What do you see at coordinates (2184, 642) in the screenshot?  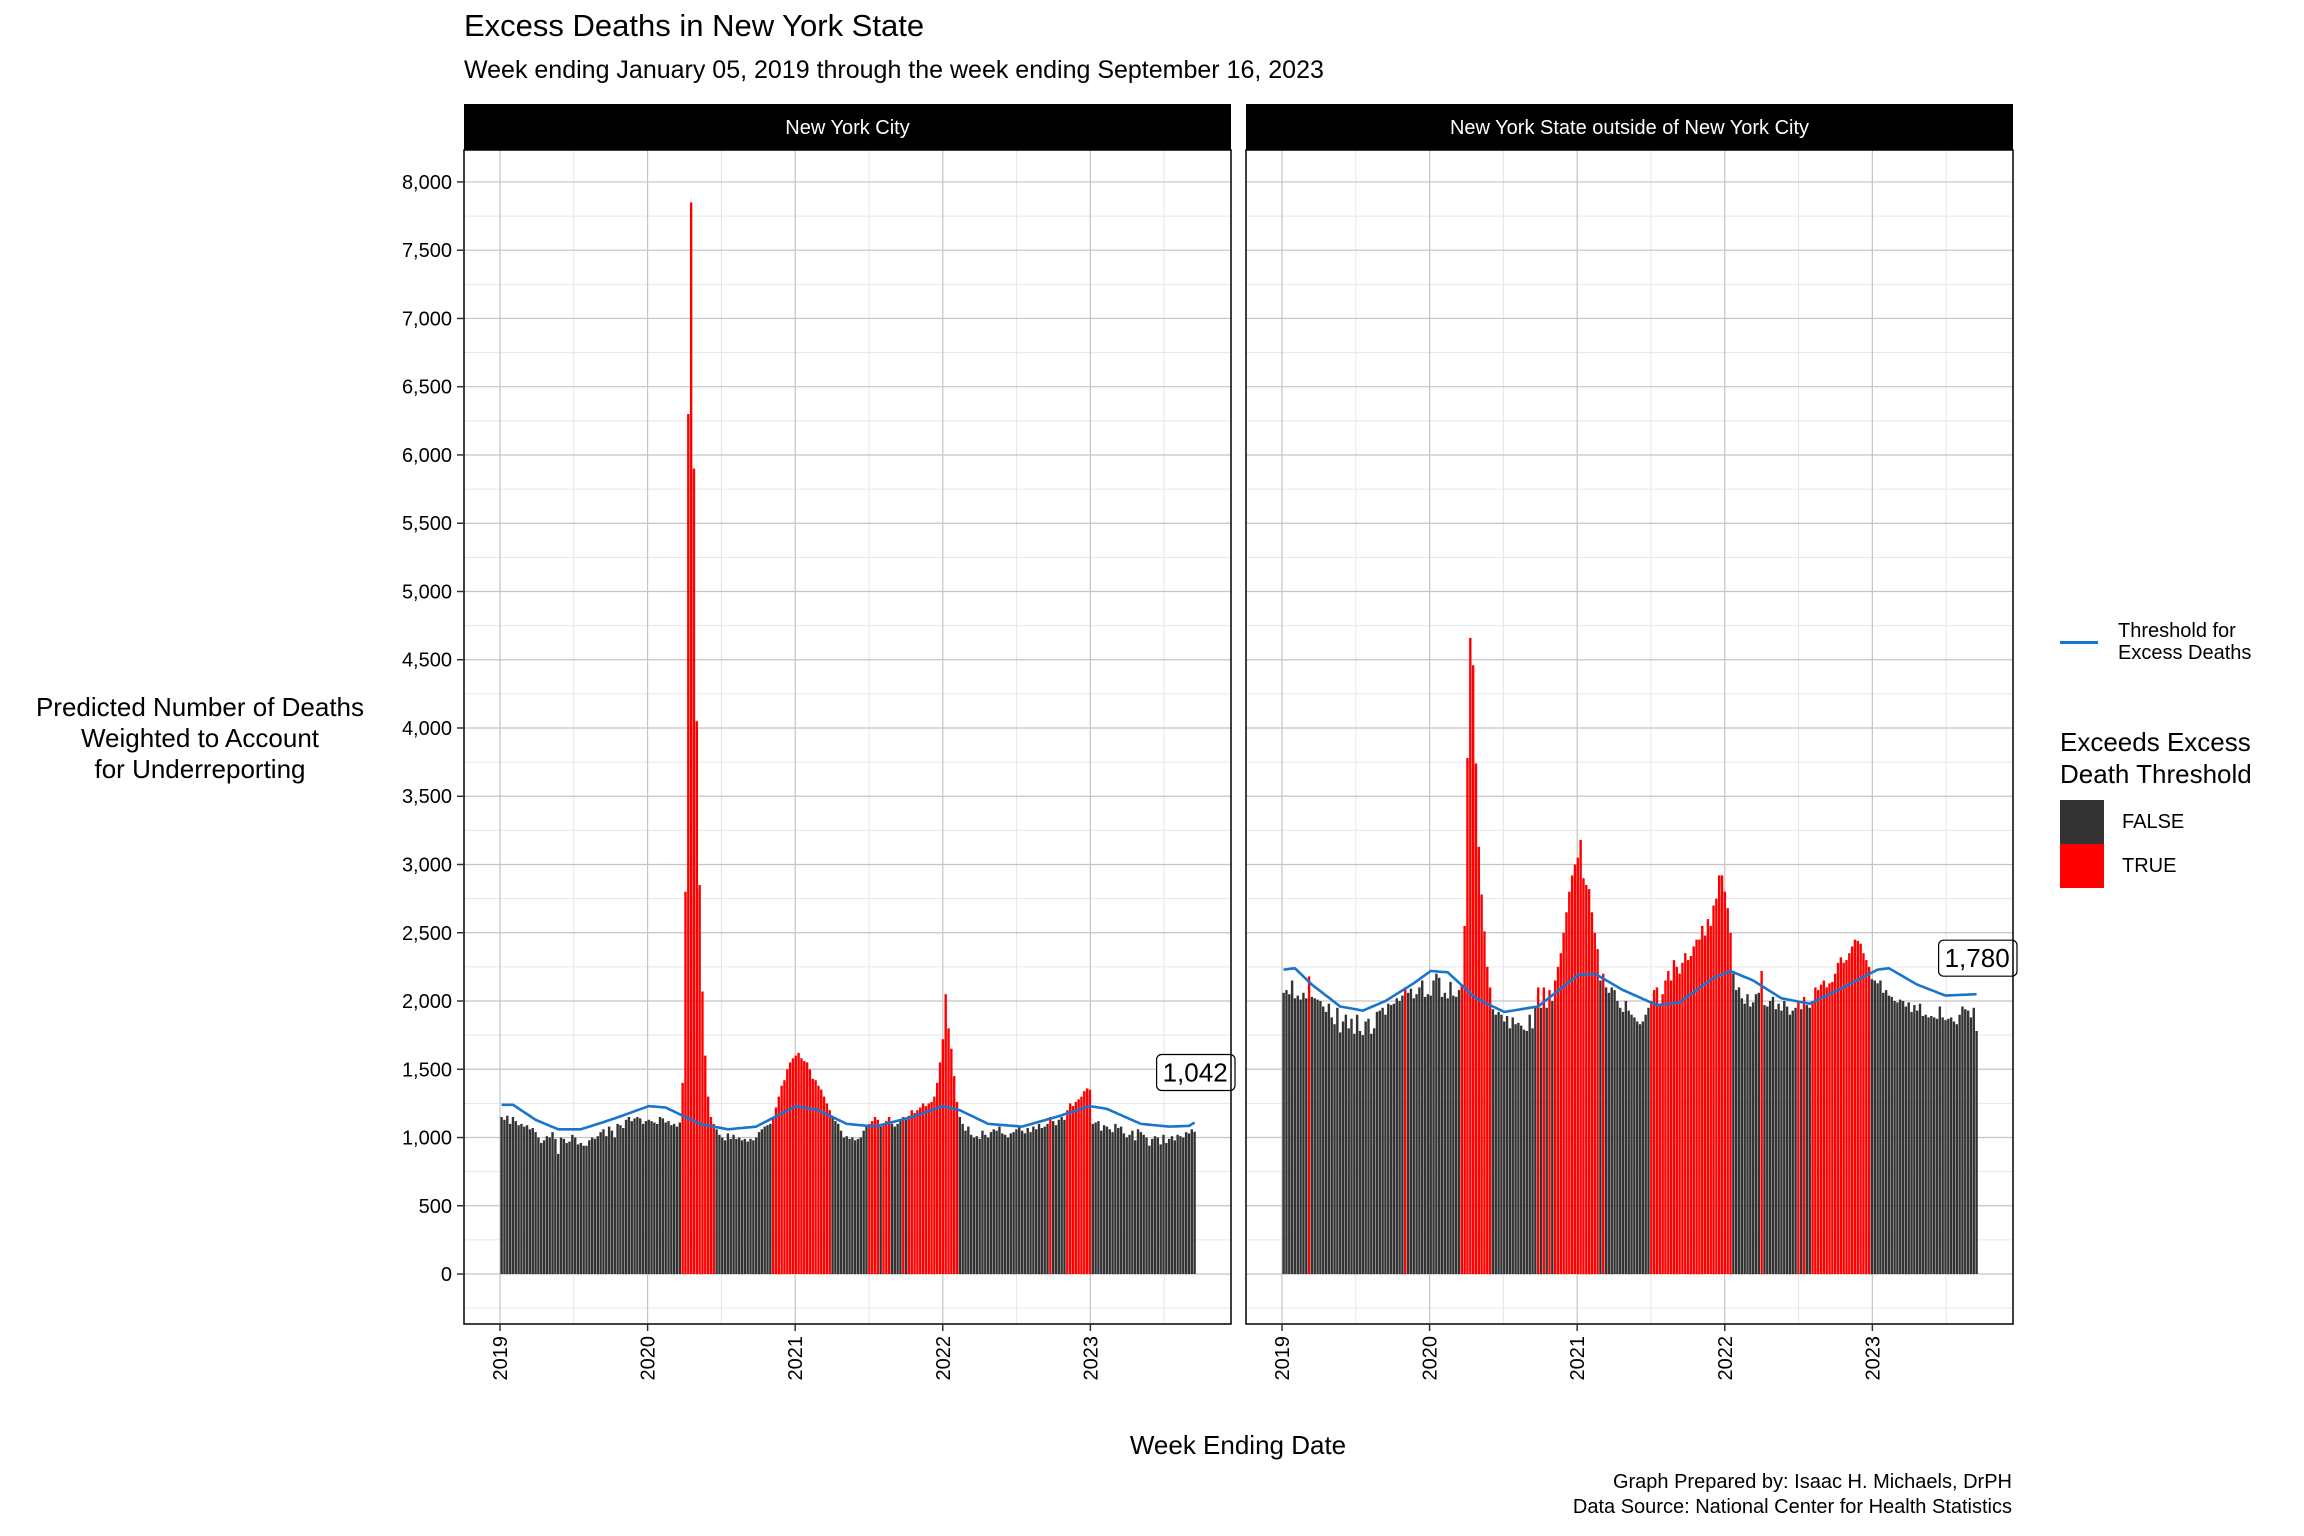 I see `legend-threshold-label: Threshold for Excess Deaths` at bounding box center [2184, 642].